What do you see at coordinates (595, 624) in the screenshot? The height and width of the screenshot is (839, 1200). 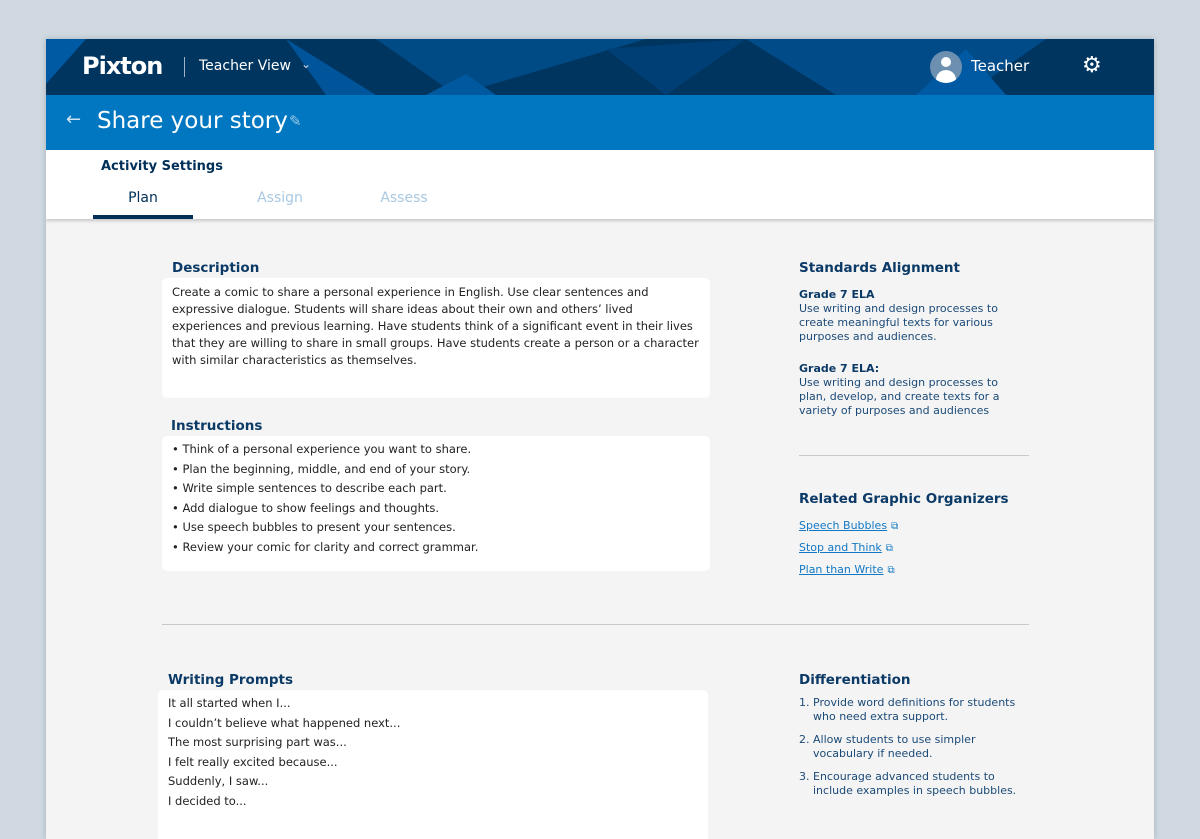 I see `section-divider` at bounding box center [595, 624].